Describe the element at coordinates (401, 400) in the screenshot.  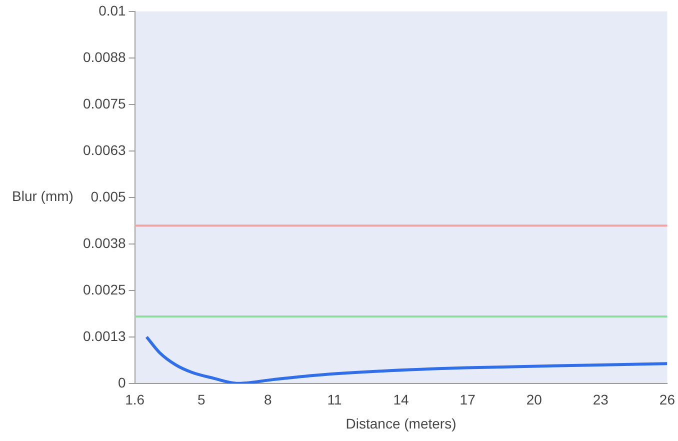
I see `x-tick-label: 14` at that location.